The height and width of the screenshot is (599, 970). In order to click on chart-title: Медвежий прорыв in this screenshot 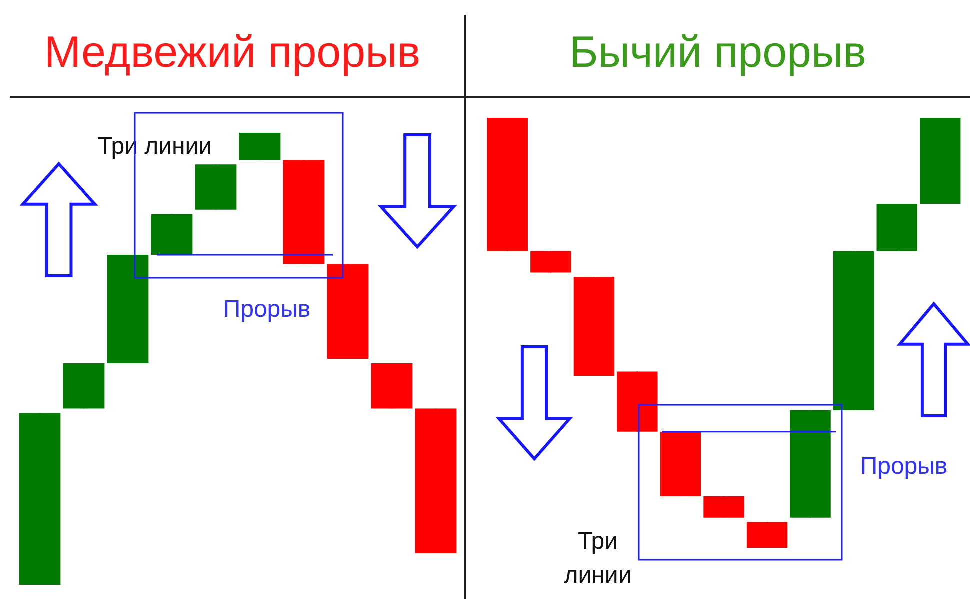, I will do `click(232, 53)`.